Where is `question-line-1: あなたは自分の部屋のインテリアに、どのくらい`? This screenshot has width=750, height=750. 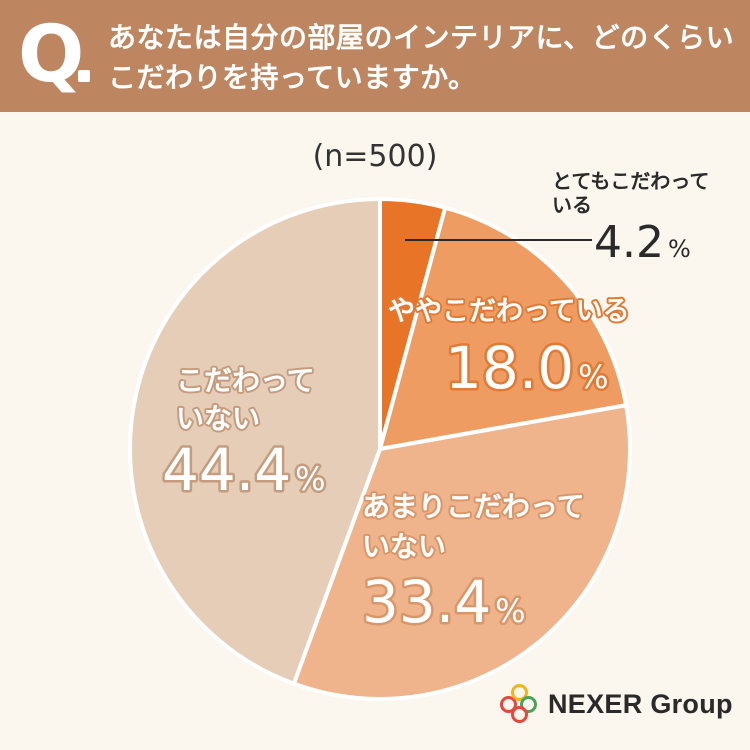
question-line-1: あなたは自分の部屋のインテリアに、どのくらい is located at coordinates (421, 37).